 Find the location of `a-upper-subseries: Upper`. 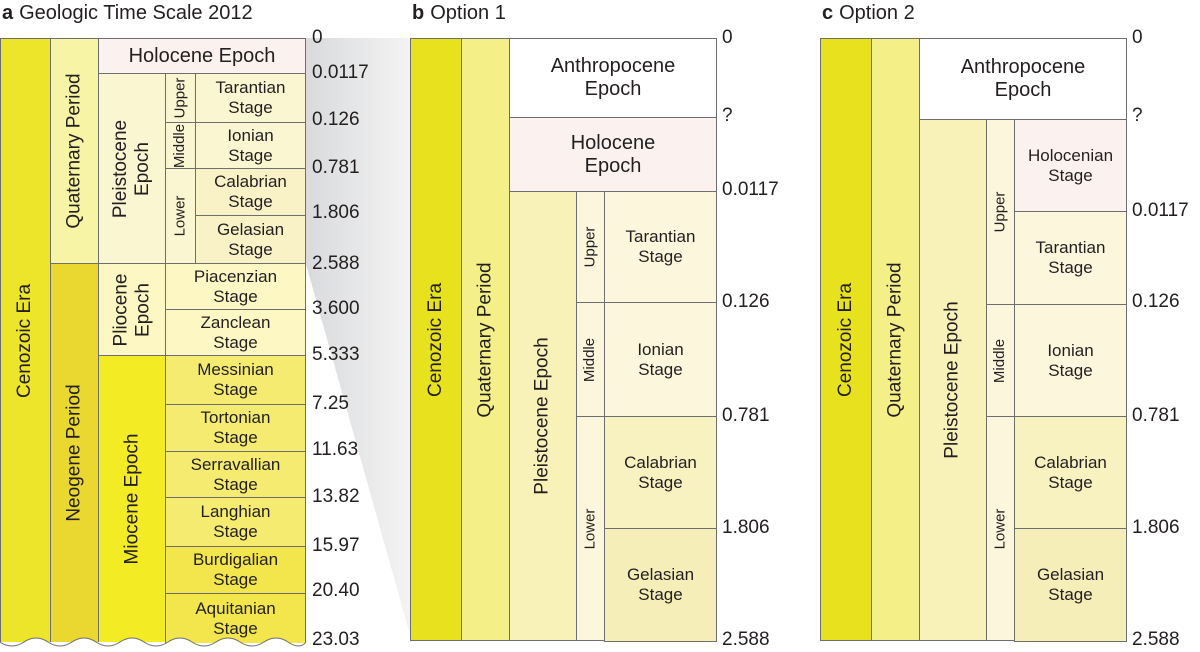

a-upper-subseries: Upper is located at coordinates (180, 98).